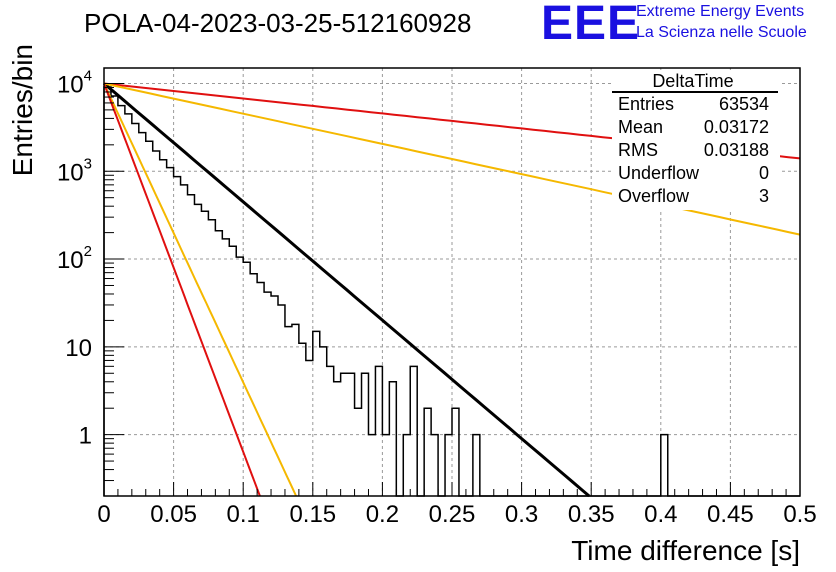 This screenshot has width=836, height=572. Describe the element at coordinates (638, 150) in the screenshot. I see `stats-label: RMS` at that location.